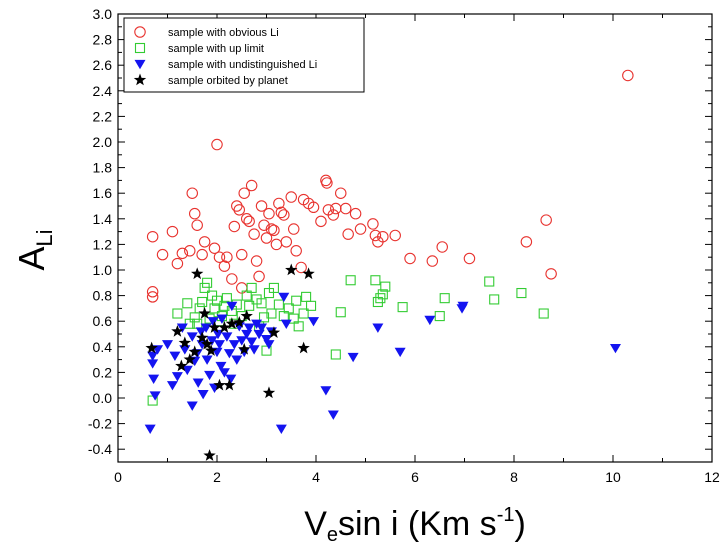 This screenshot has height=554, width=722. What do you see at coordinates (103, 91) in the screenshot?
I see `y-tick-label: 2.4` at bounding box center [103, 91].